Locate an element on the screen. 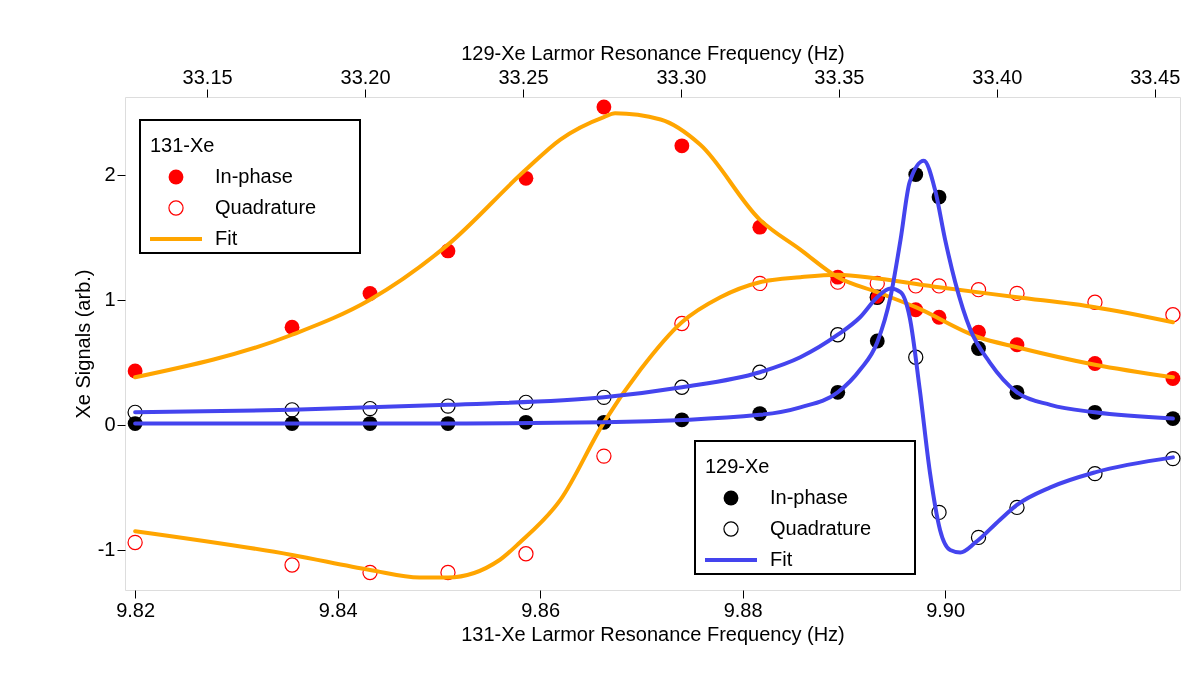 The image size is (1186, 696). x-axis-title: 131-Xe Larmor Resonance Frequency (Hz) is located at coordinates (653, 633).